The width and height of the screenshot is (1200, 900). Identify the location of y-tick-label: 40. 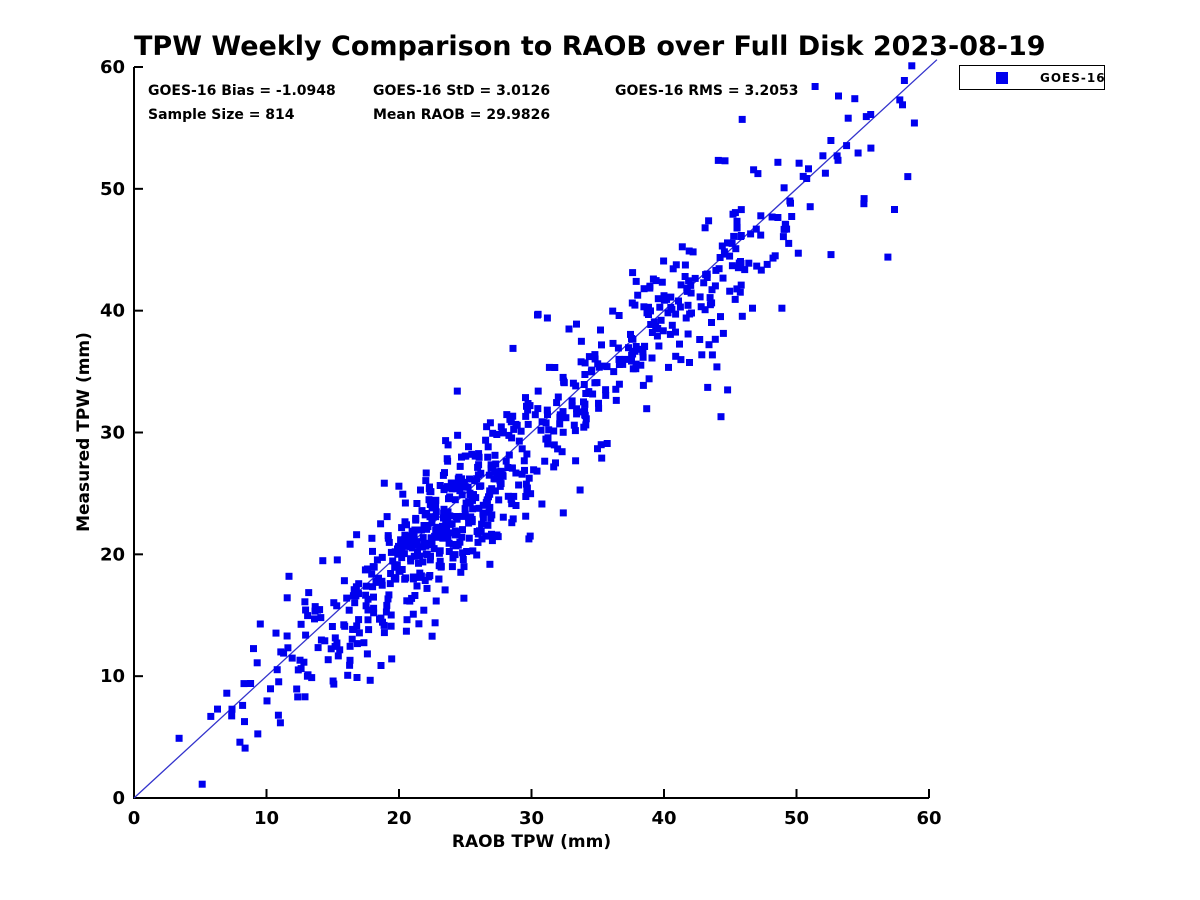
(112, 311).